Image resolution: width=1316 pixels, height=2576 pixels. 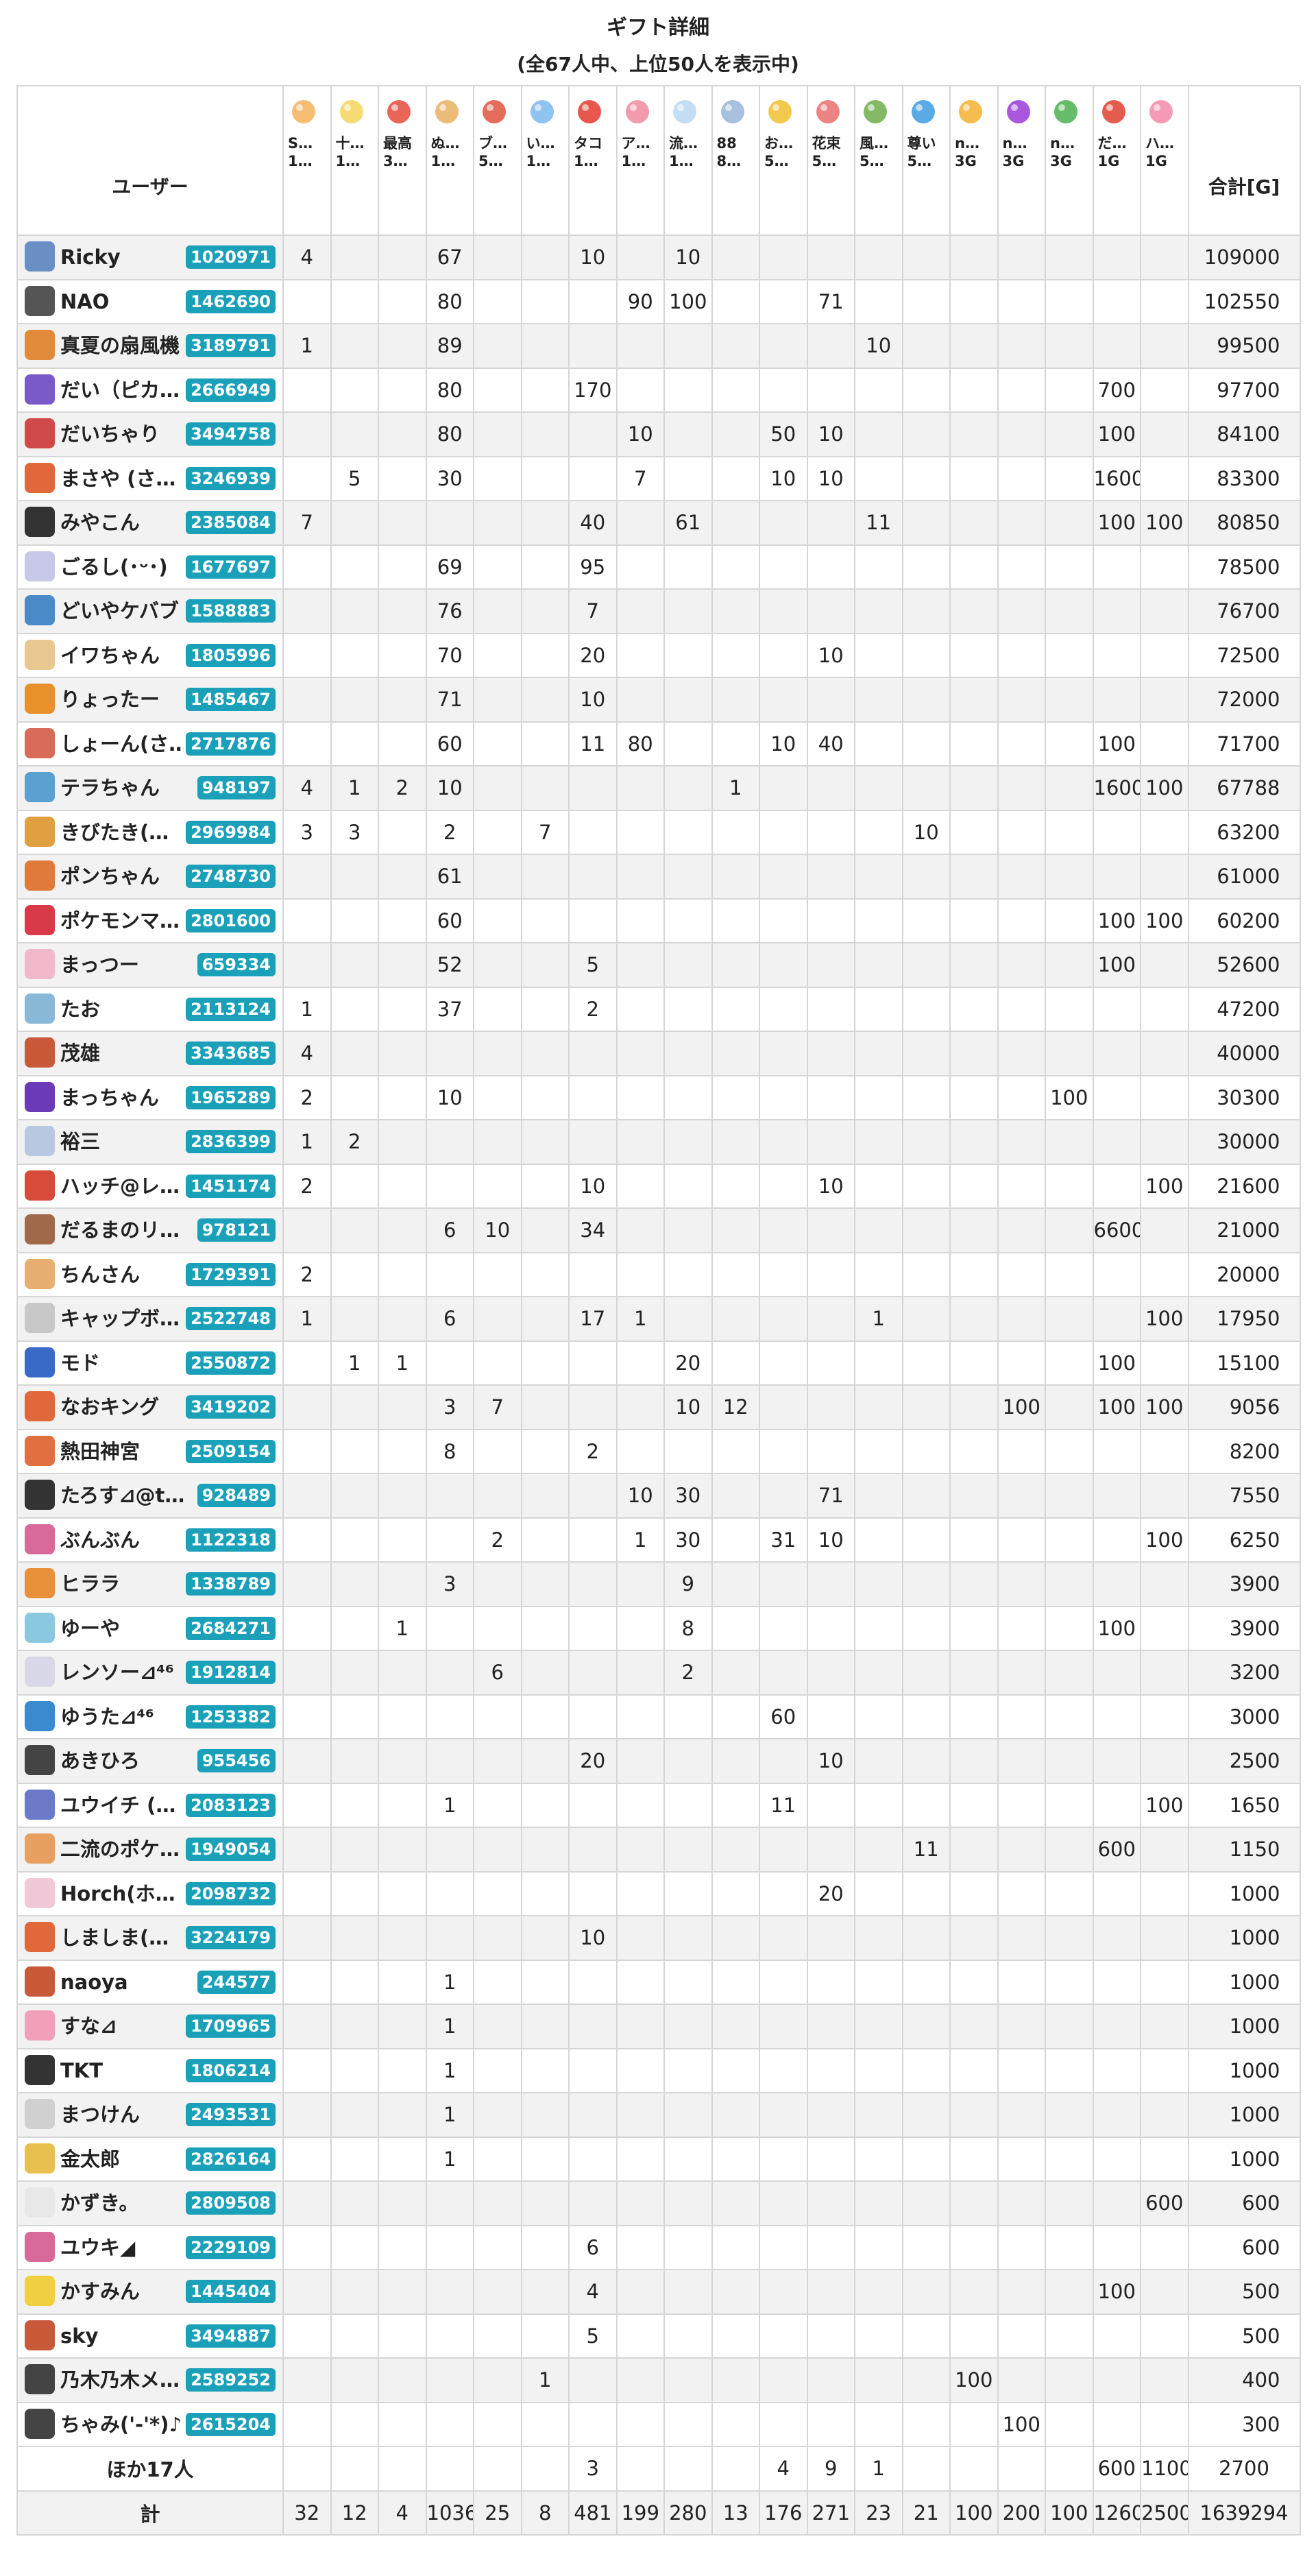 I want to click on user-id-badge: 1588883, so click(x=231, y=611).